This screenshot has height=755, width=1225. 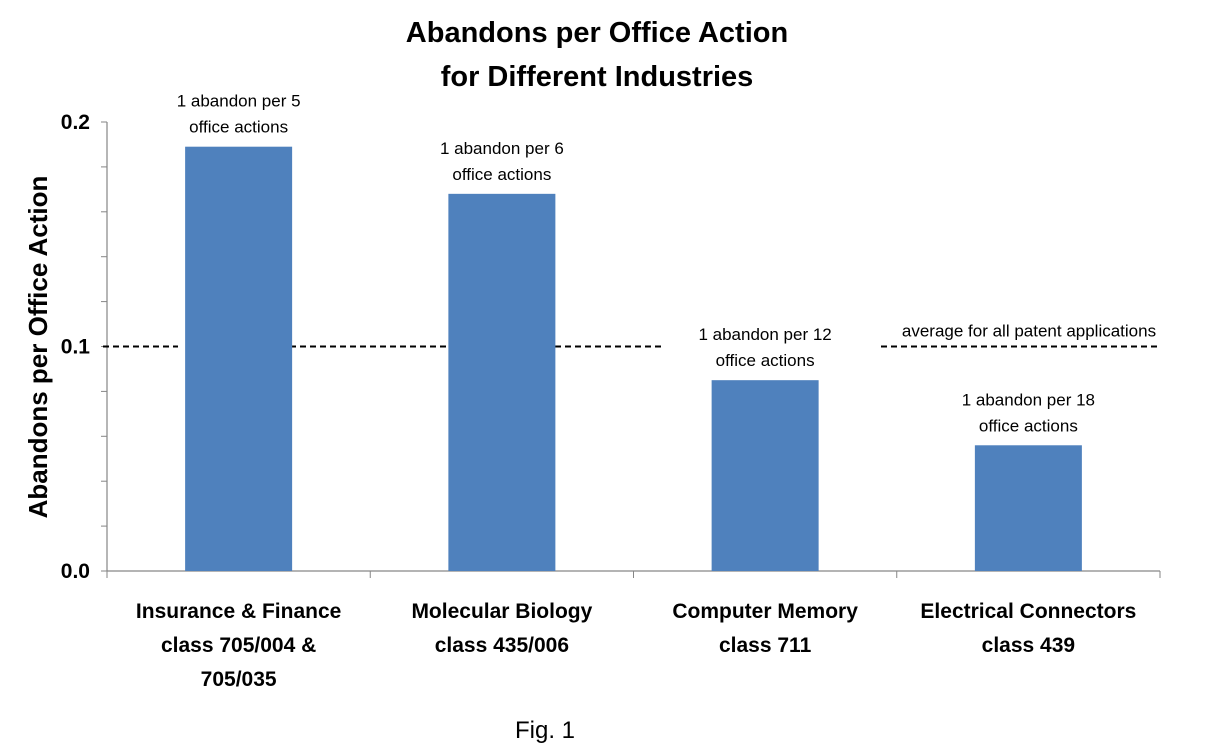 I want to click on x-category-label-line: class 711, so click(x=765, y=645).